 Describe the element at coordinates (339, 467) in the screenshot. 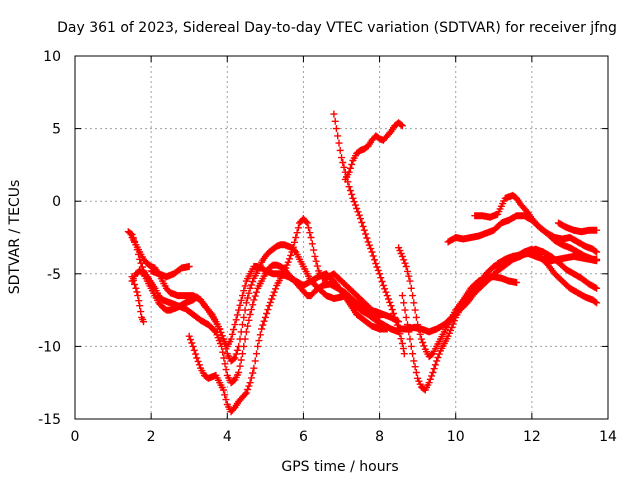

I see `x-axis-label: GPS time / hours` at that location.